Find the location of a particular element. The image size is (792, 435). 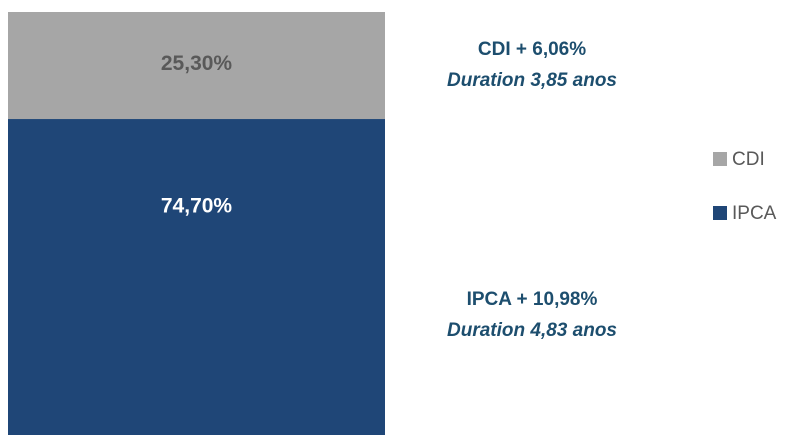

data-label: 25,30% is located at coordinates (197, 63).